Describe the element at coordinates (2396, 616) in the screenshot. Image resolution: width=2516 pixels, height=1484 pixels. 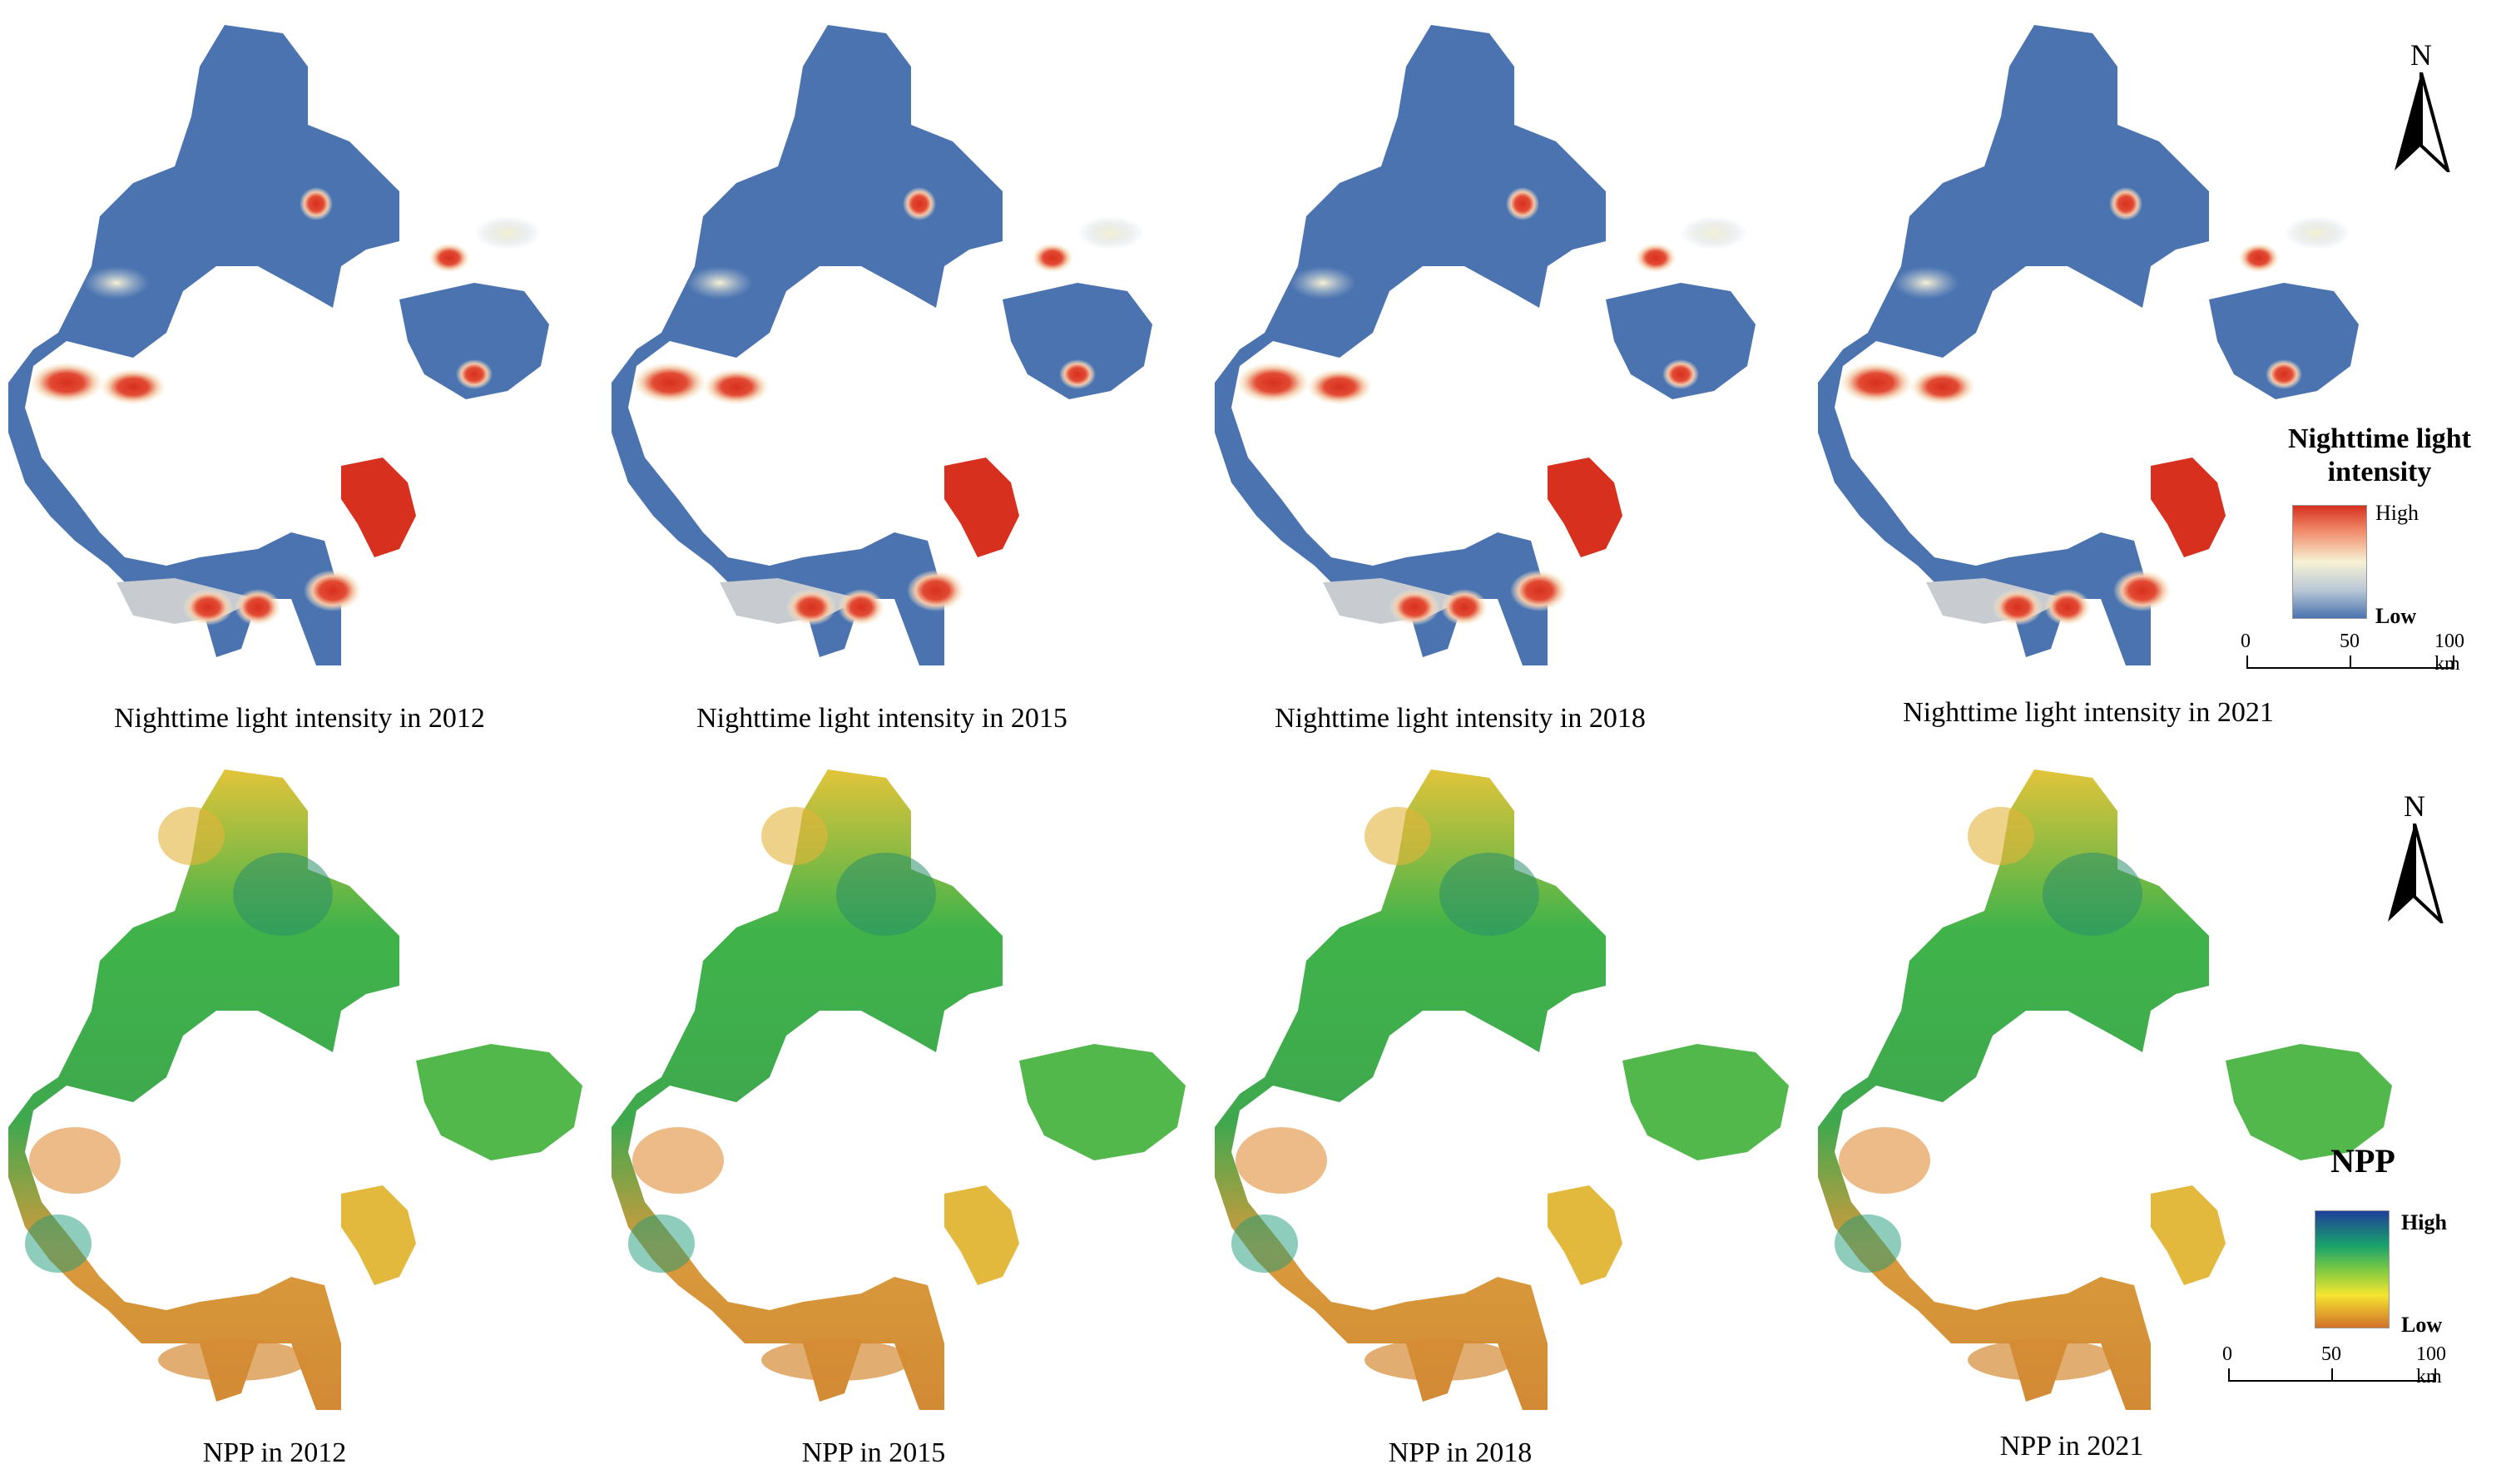
I see `ntl-legend-low: Low` at that location.